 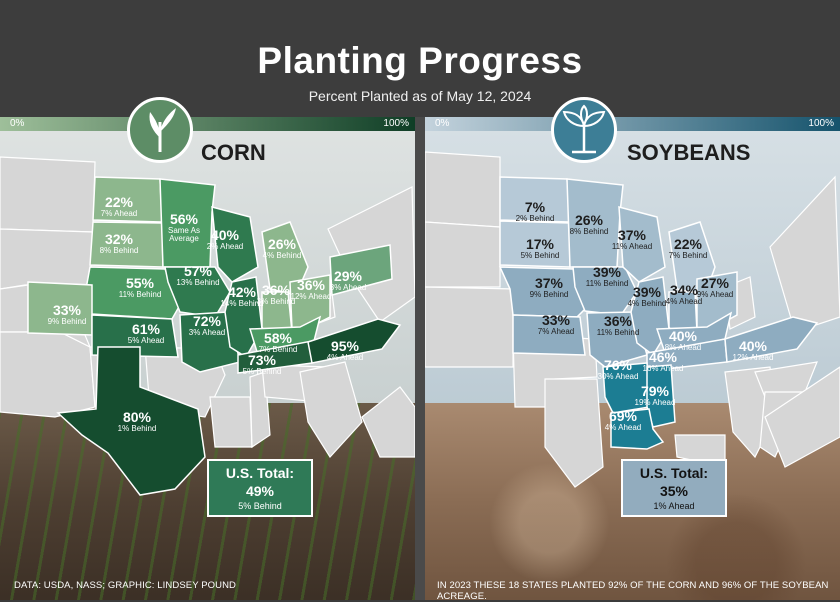 I want to click on soy-label-nd: 7% 2% Behind, so click(x=535, y=211).